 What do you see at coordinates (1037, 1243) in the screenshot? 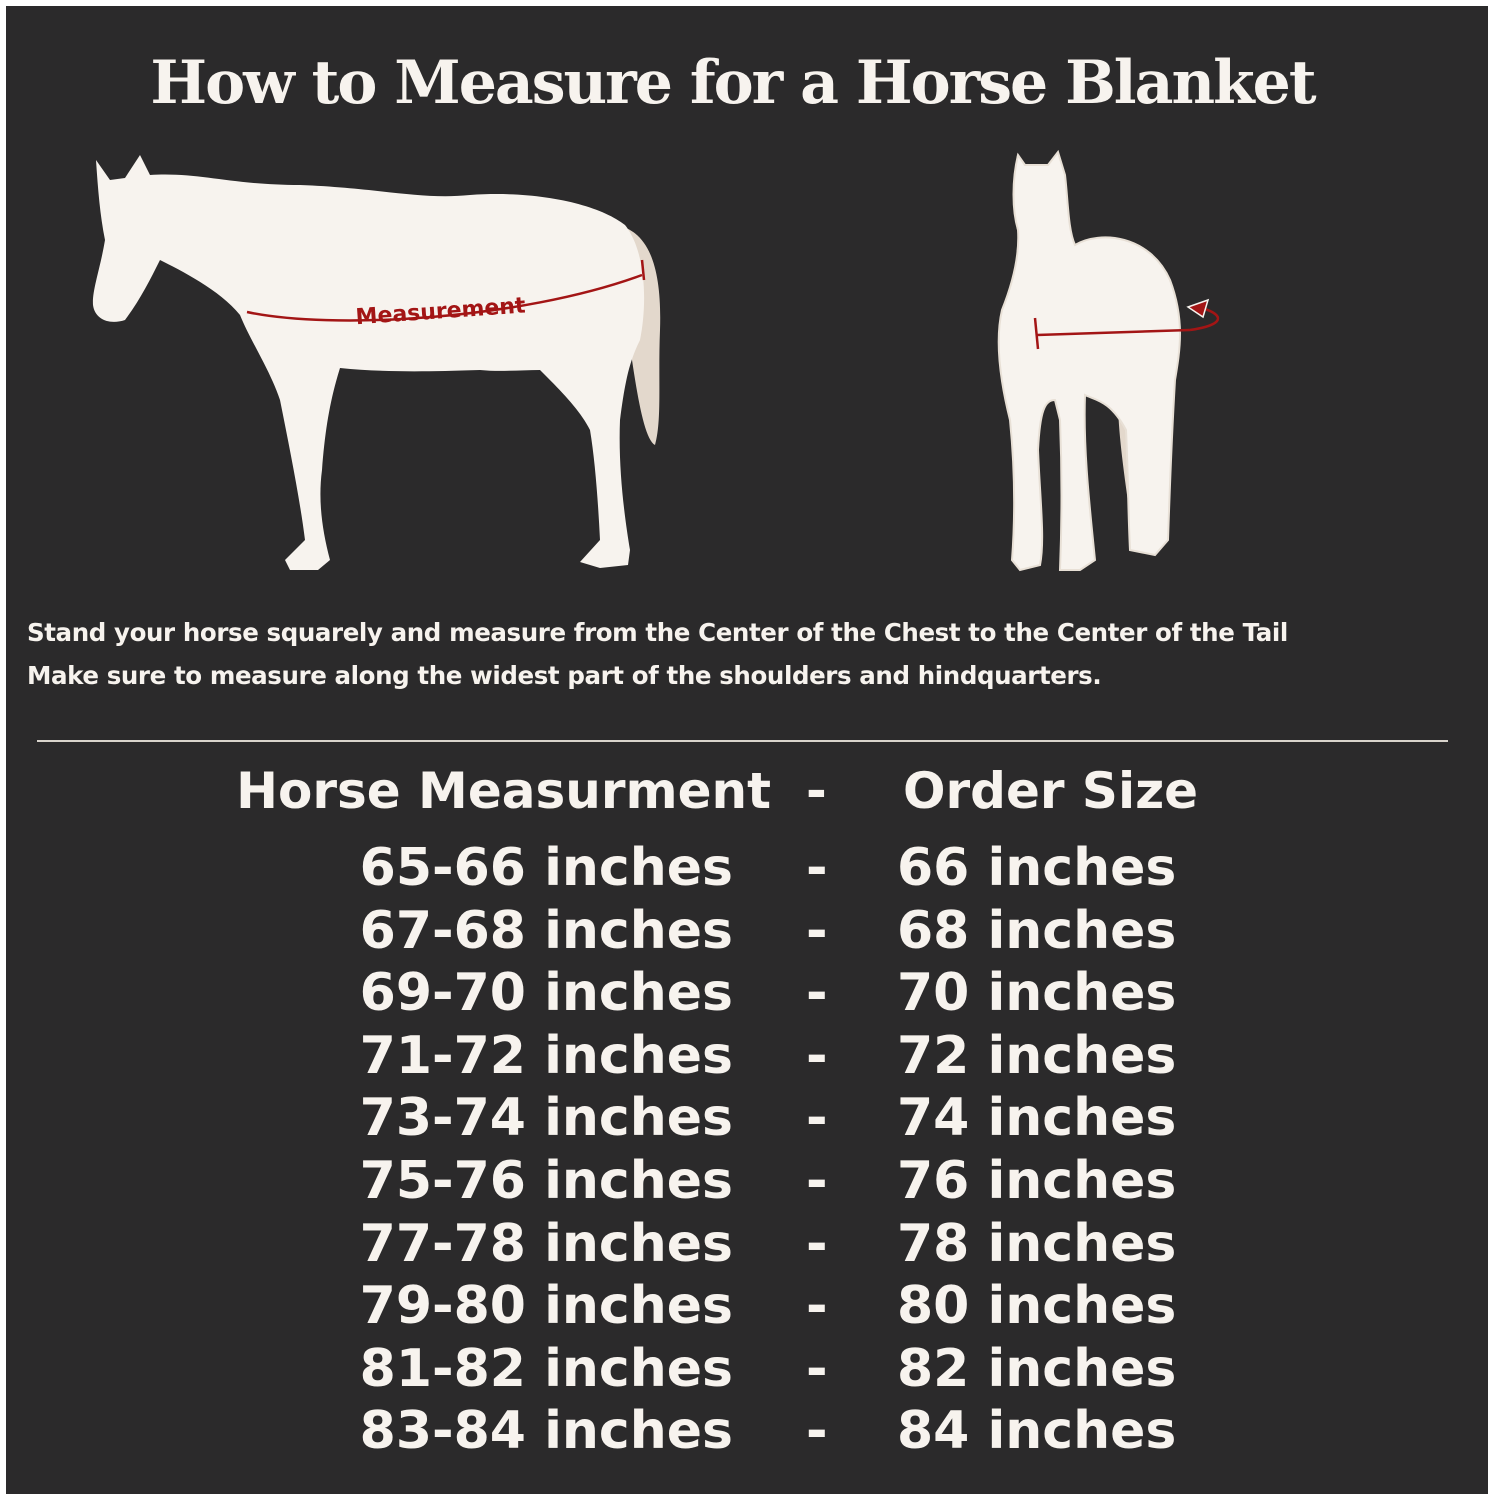
I see `row-order-size: 78 inches` at bounding box center [1037, 1243].